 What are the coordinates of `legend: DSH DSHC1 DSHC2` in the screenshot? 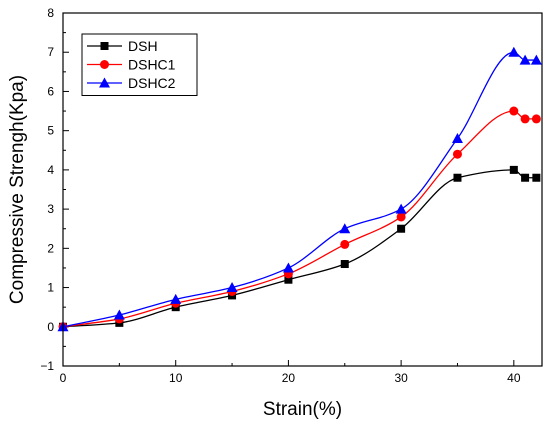 It's located at (139, 64).